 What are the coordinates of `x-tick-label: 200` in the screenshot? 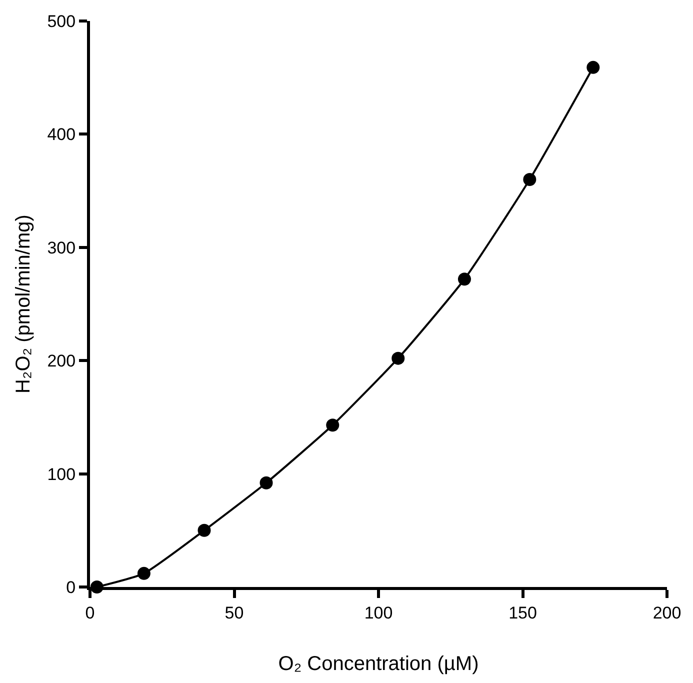 It's located at (667, 612).